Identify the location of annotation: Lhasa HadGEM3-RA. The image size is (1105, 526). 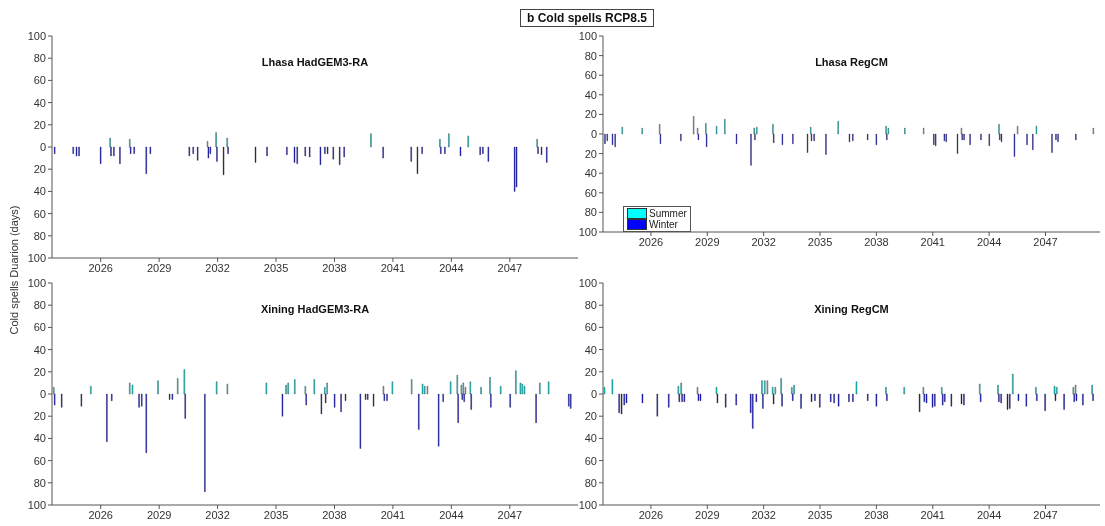
(315, 62).